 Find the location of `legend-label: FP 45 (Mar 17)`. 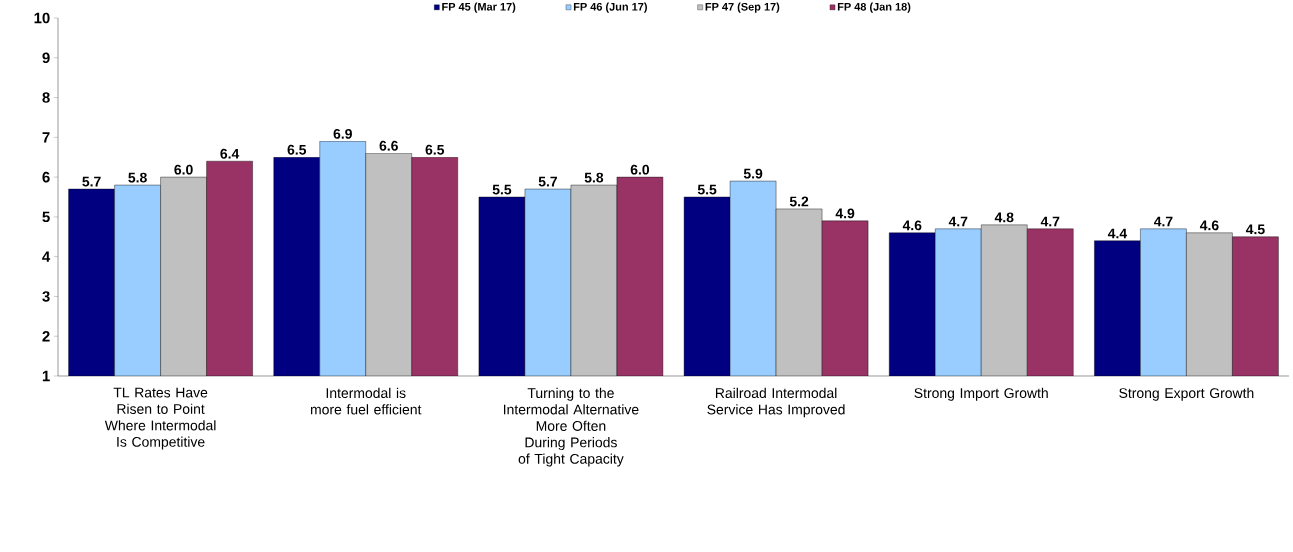

legend-label: FP 45 (Mar 17) is located at coordinates (479, 7).